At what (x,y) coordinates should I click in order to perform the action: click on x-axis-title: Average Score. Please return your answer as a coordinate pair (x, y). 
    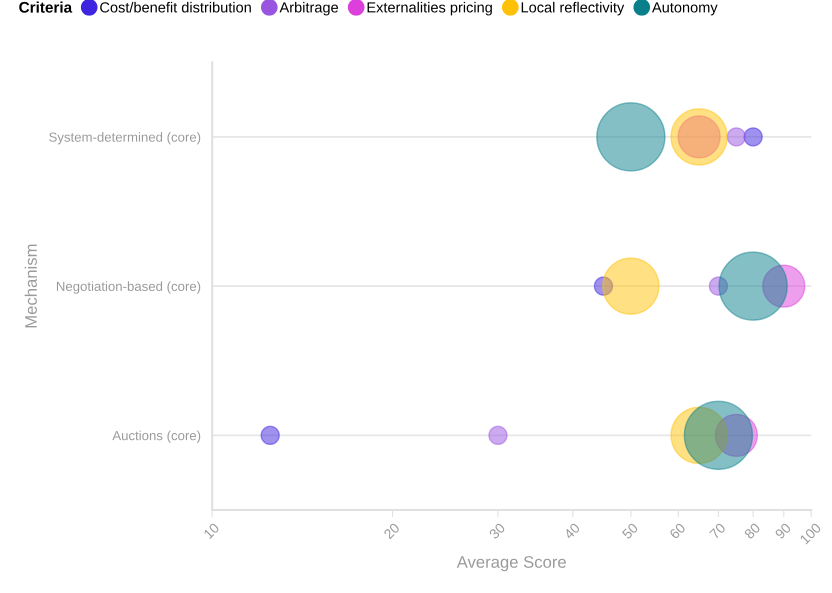
    Looking at the image, I should click on (511, 564).